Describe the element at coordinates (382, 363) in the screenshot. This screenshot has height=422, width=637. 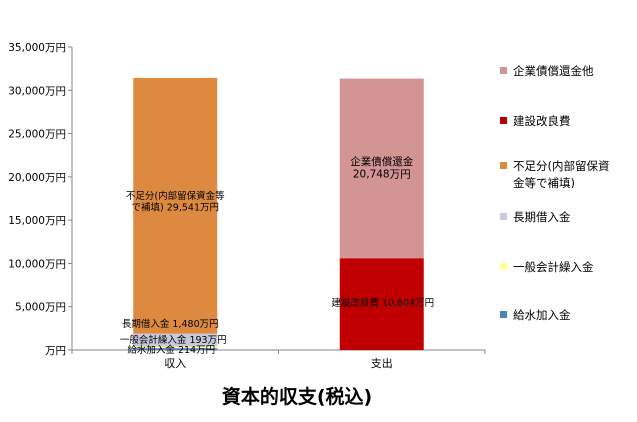
I see `x-tick-label: 支出` at that location.